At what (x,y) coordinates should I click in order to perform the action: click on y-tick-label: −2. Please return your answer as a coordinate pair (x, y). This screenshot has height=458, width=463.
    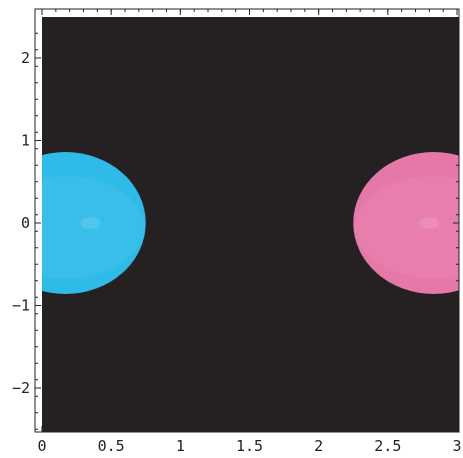
    Looking at the image, I should click on (21, 388).